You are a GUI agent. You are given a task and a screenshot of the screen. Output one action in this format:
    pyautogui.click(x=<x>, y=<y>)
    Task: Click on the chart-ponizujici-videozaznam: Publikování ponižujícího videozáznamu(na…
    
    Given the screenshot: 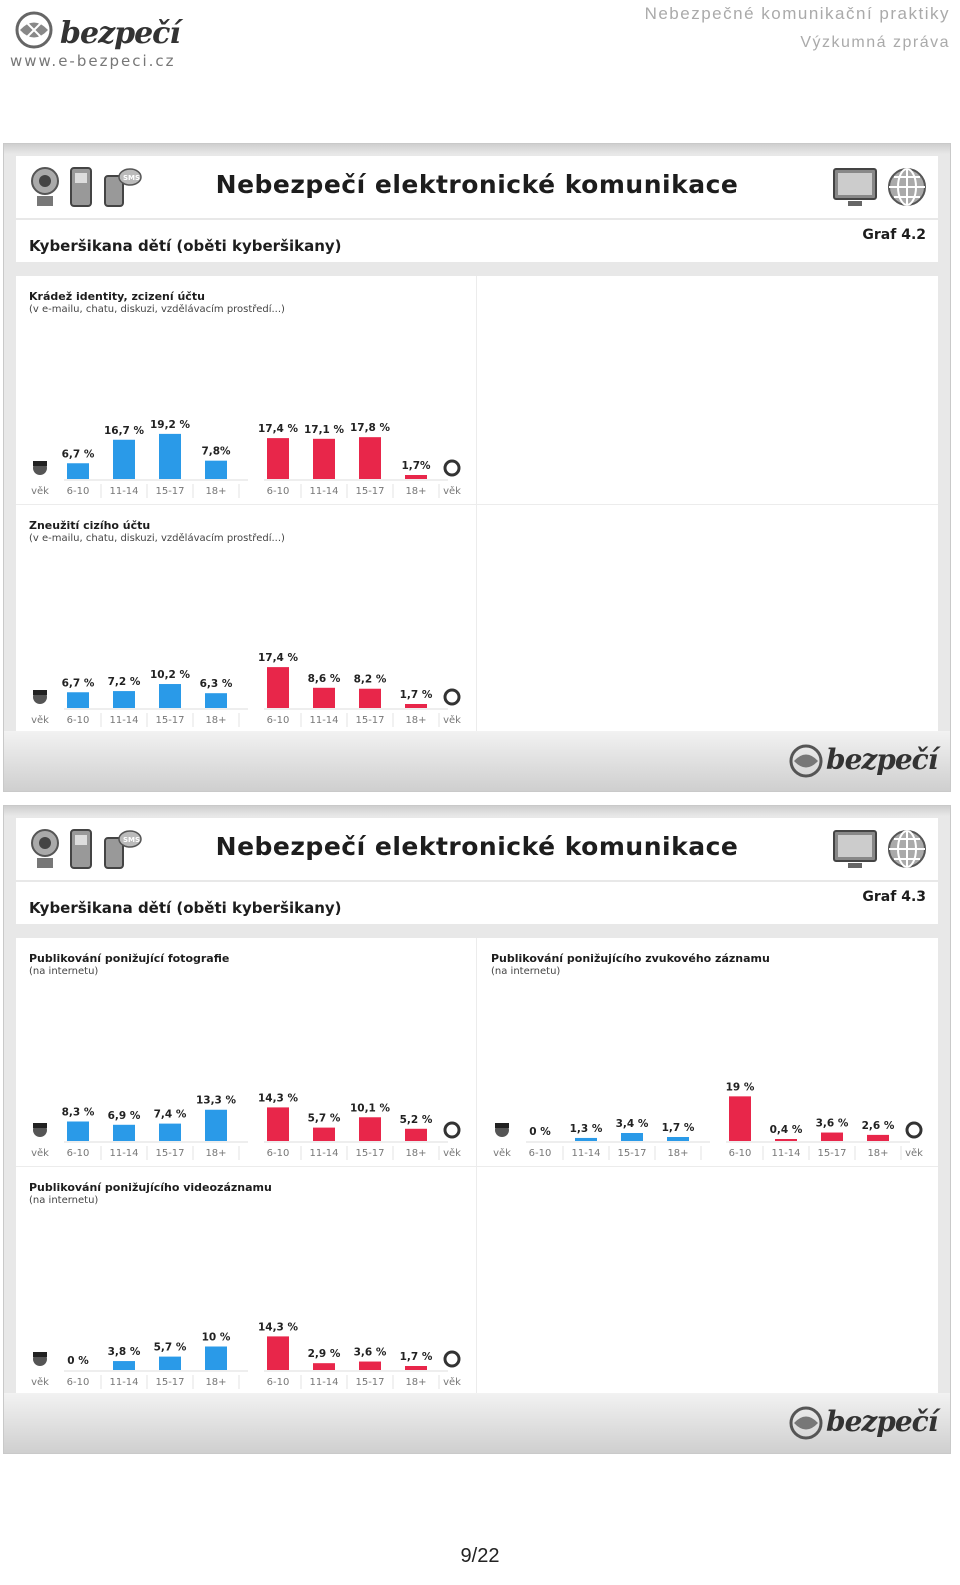 What is the action you would take?
    pyautogui.click(x=245, y=1285)
    